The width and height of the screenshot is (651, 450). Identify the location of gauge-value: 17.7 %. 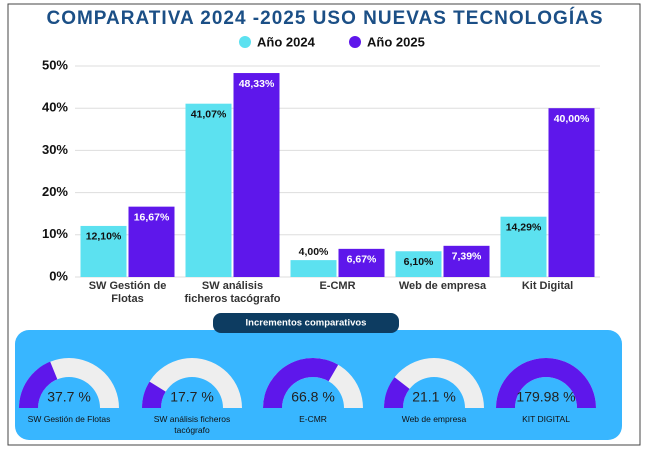
(192, 397).